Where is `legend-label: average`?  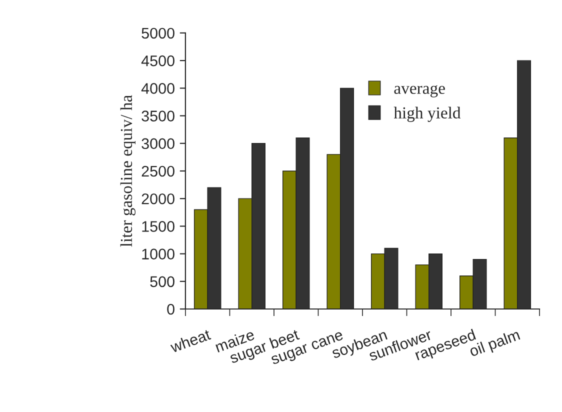
legend-label: average is located at coordinates (419, 91).